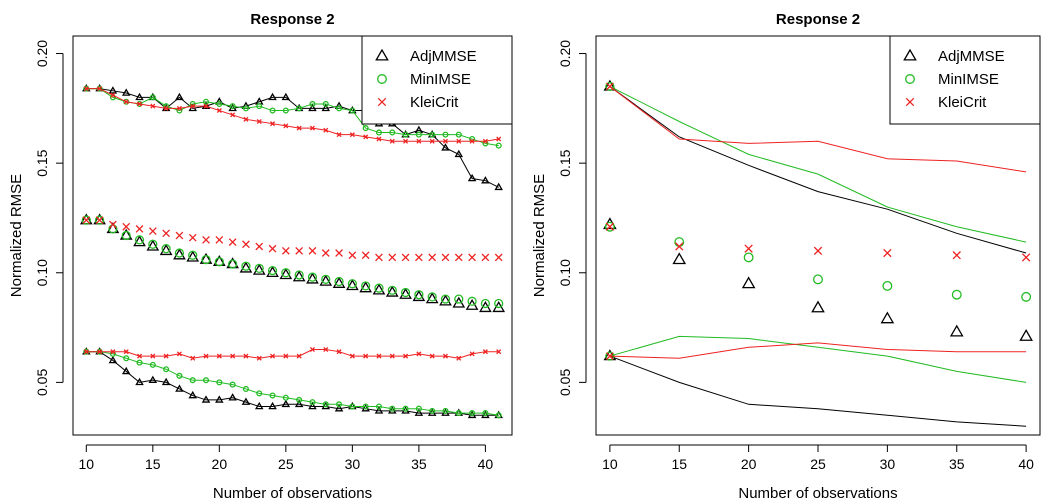 Image resolution: width=1046 pixels, height=504 pixels. Describe the element at coordinates (818, 261) in the screenshot. I see `panel-2-middle-minimse-series` at that location.